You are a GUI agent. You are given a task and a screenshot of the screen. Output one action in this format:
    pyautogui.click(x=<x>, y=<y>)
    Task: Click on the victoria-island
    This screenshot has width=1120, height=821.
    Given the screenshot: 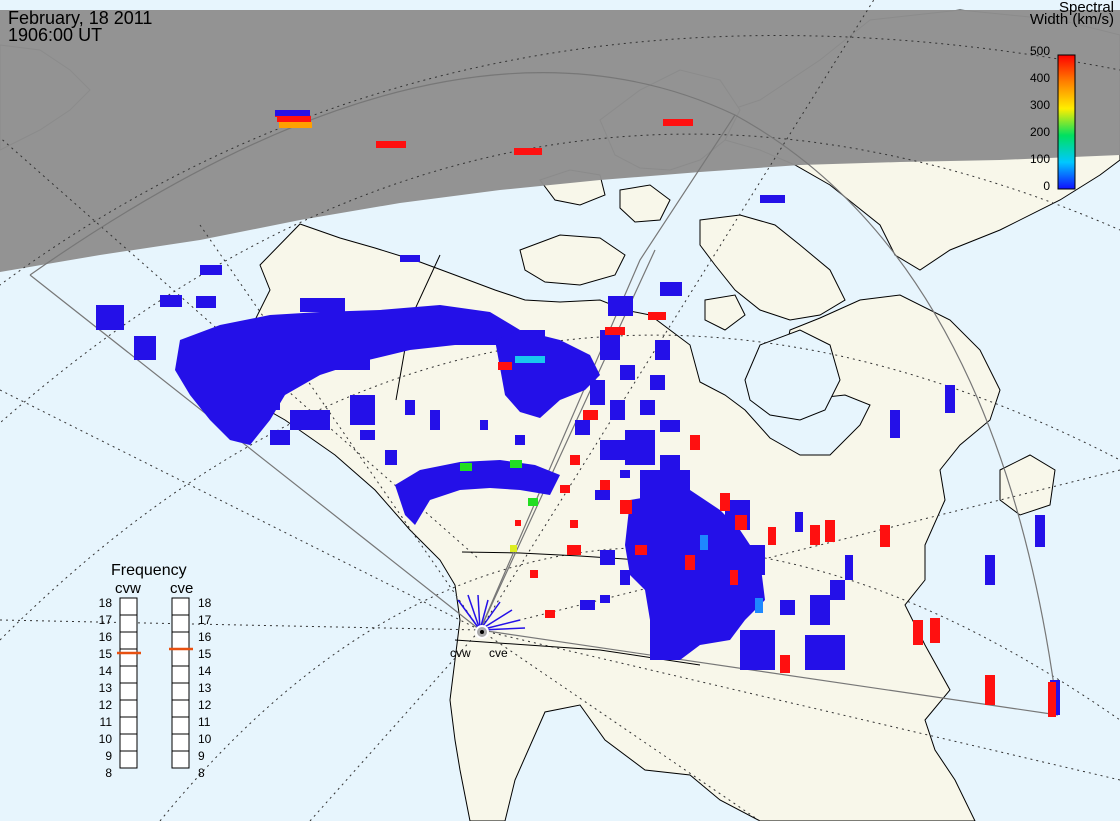 What is the action you would take?
    pyautogui.click(x=572, y=260)
    